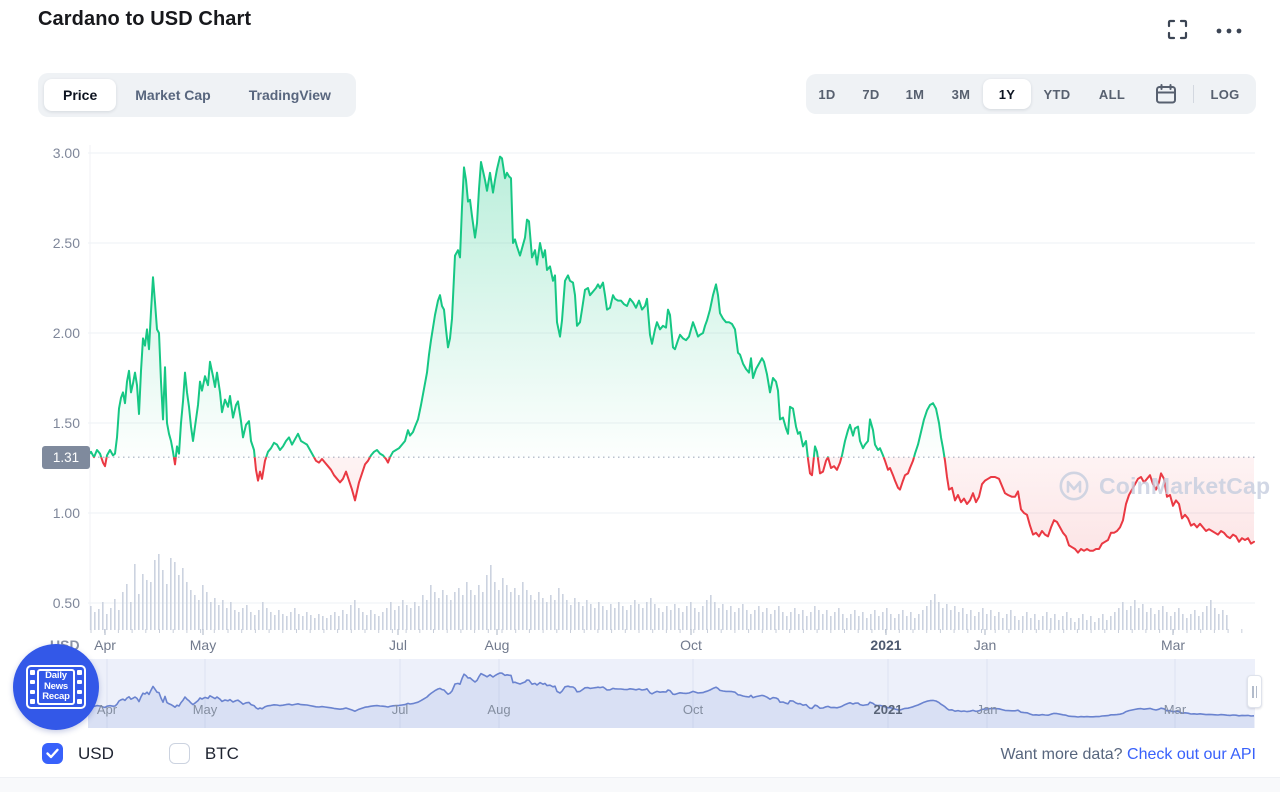 This screenshot has width=1280, height=792. What do you see at coordinates (1254, 691) in the screenshot?
I see `navigator-resize-handle` at bounding box center [1254, 691].